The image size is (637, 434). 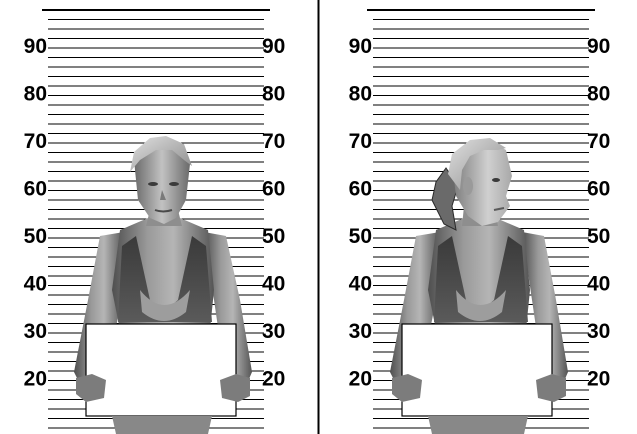 I want to click on side-left-fist, so click(x=407, y=388).